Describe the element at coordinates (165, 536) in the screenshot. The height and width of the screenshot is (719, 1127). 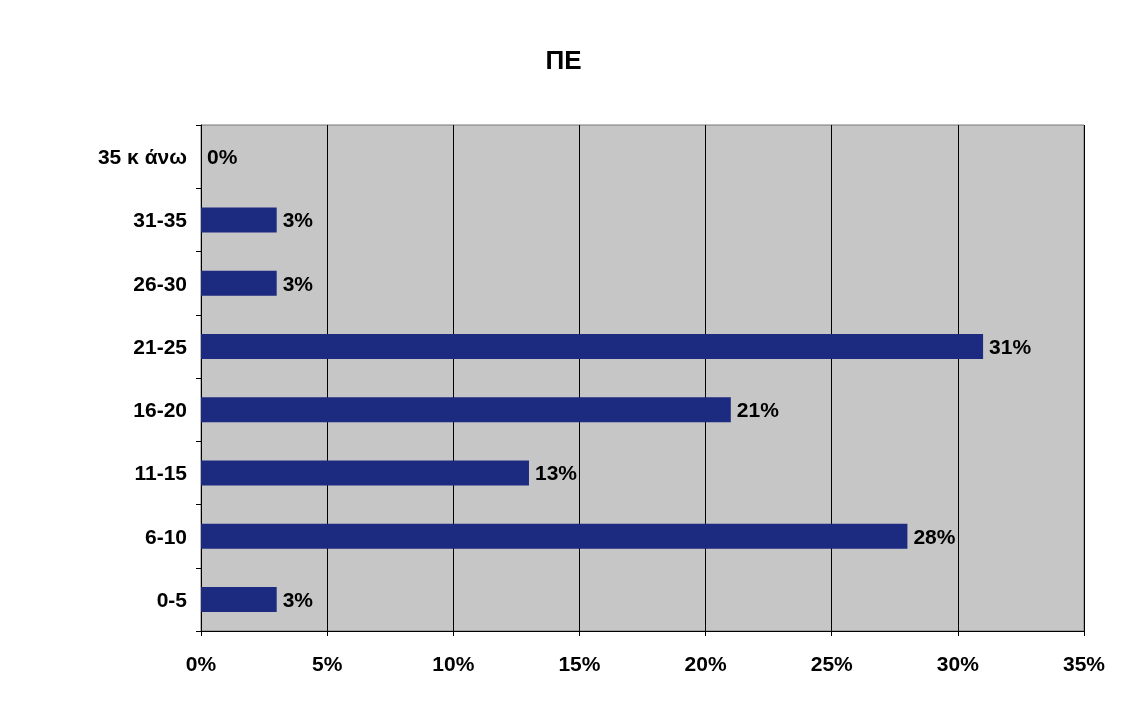
I see `y-tick-label: 6-10` at that location.